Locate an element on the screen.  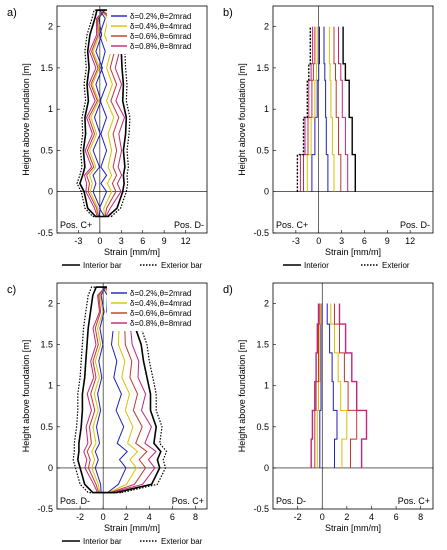
step-line-1-left is located at coordinates (321, 385).